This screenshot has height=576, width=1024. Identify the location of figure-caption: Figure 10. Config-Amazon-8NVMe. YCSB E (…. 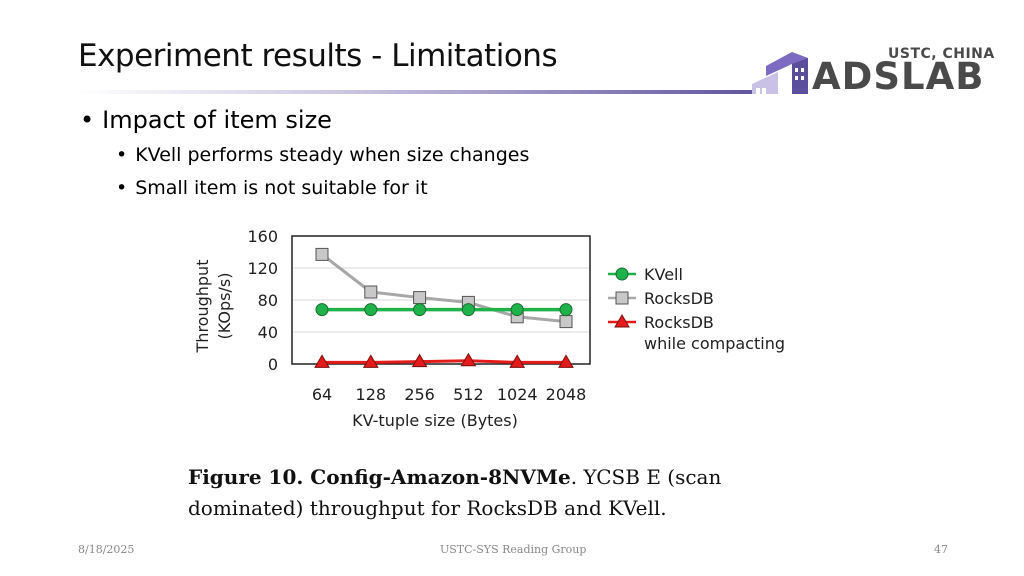
(508, 493).